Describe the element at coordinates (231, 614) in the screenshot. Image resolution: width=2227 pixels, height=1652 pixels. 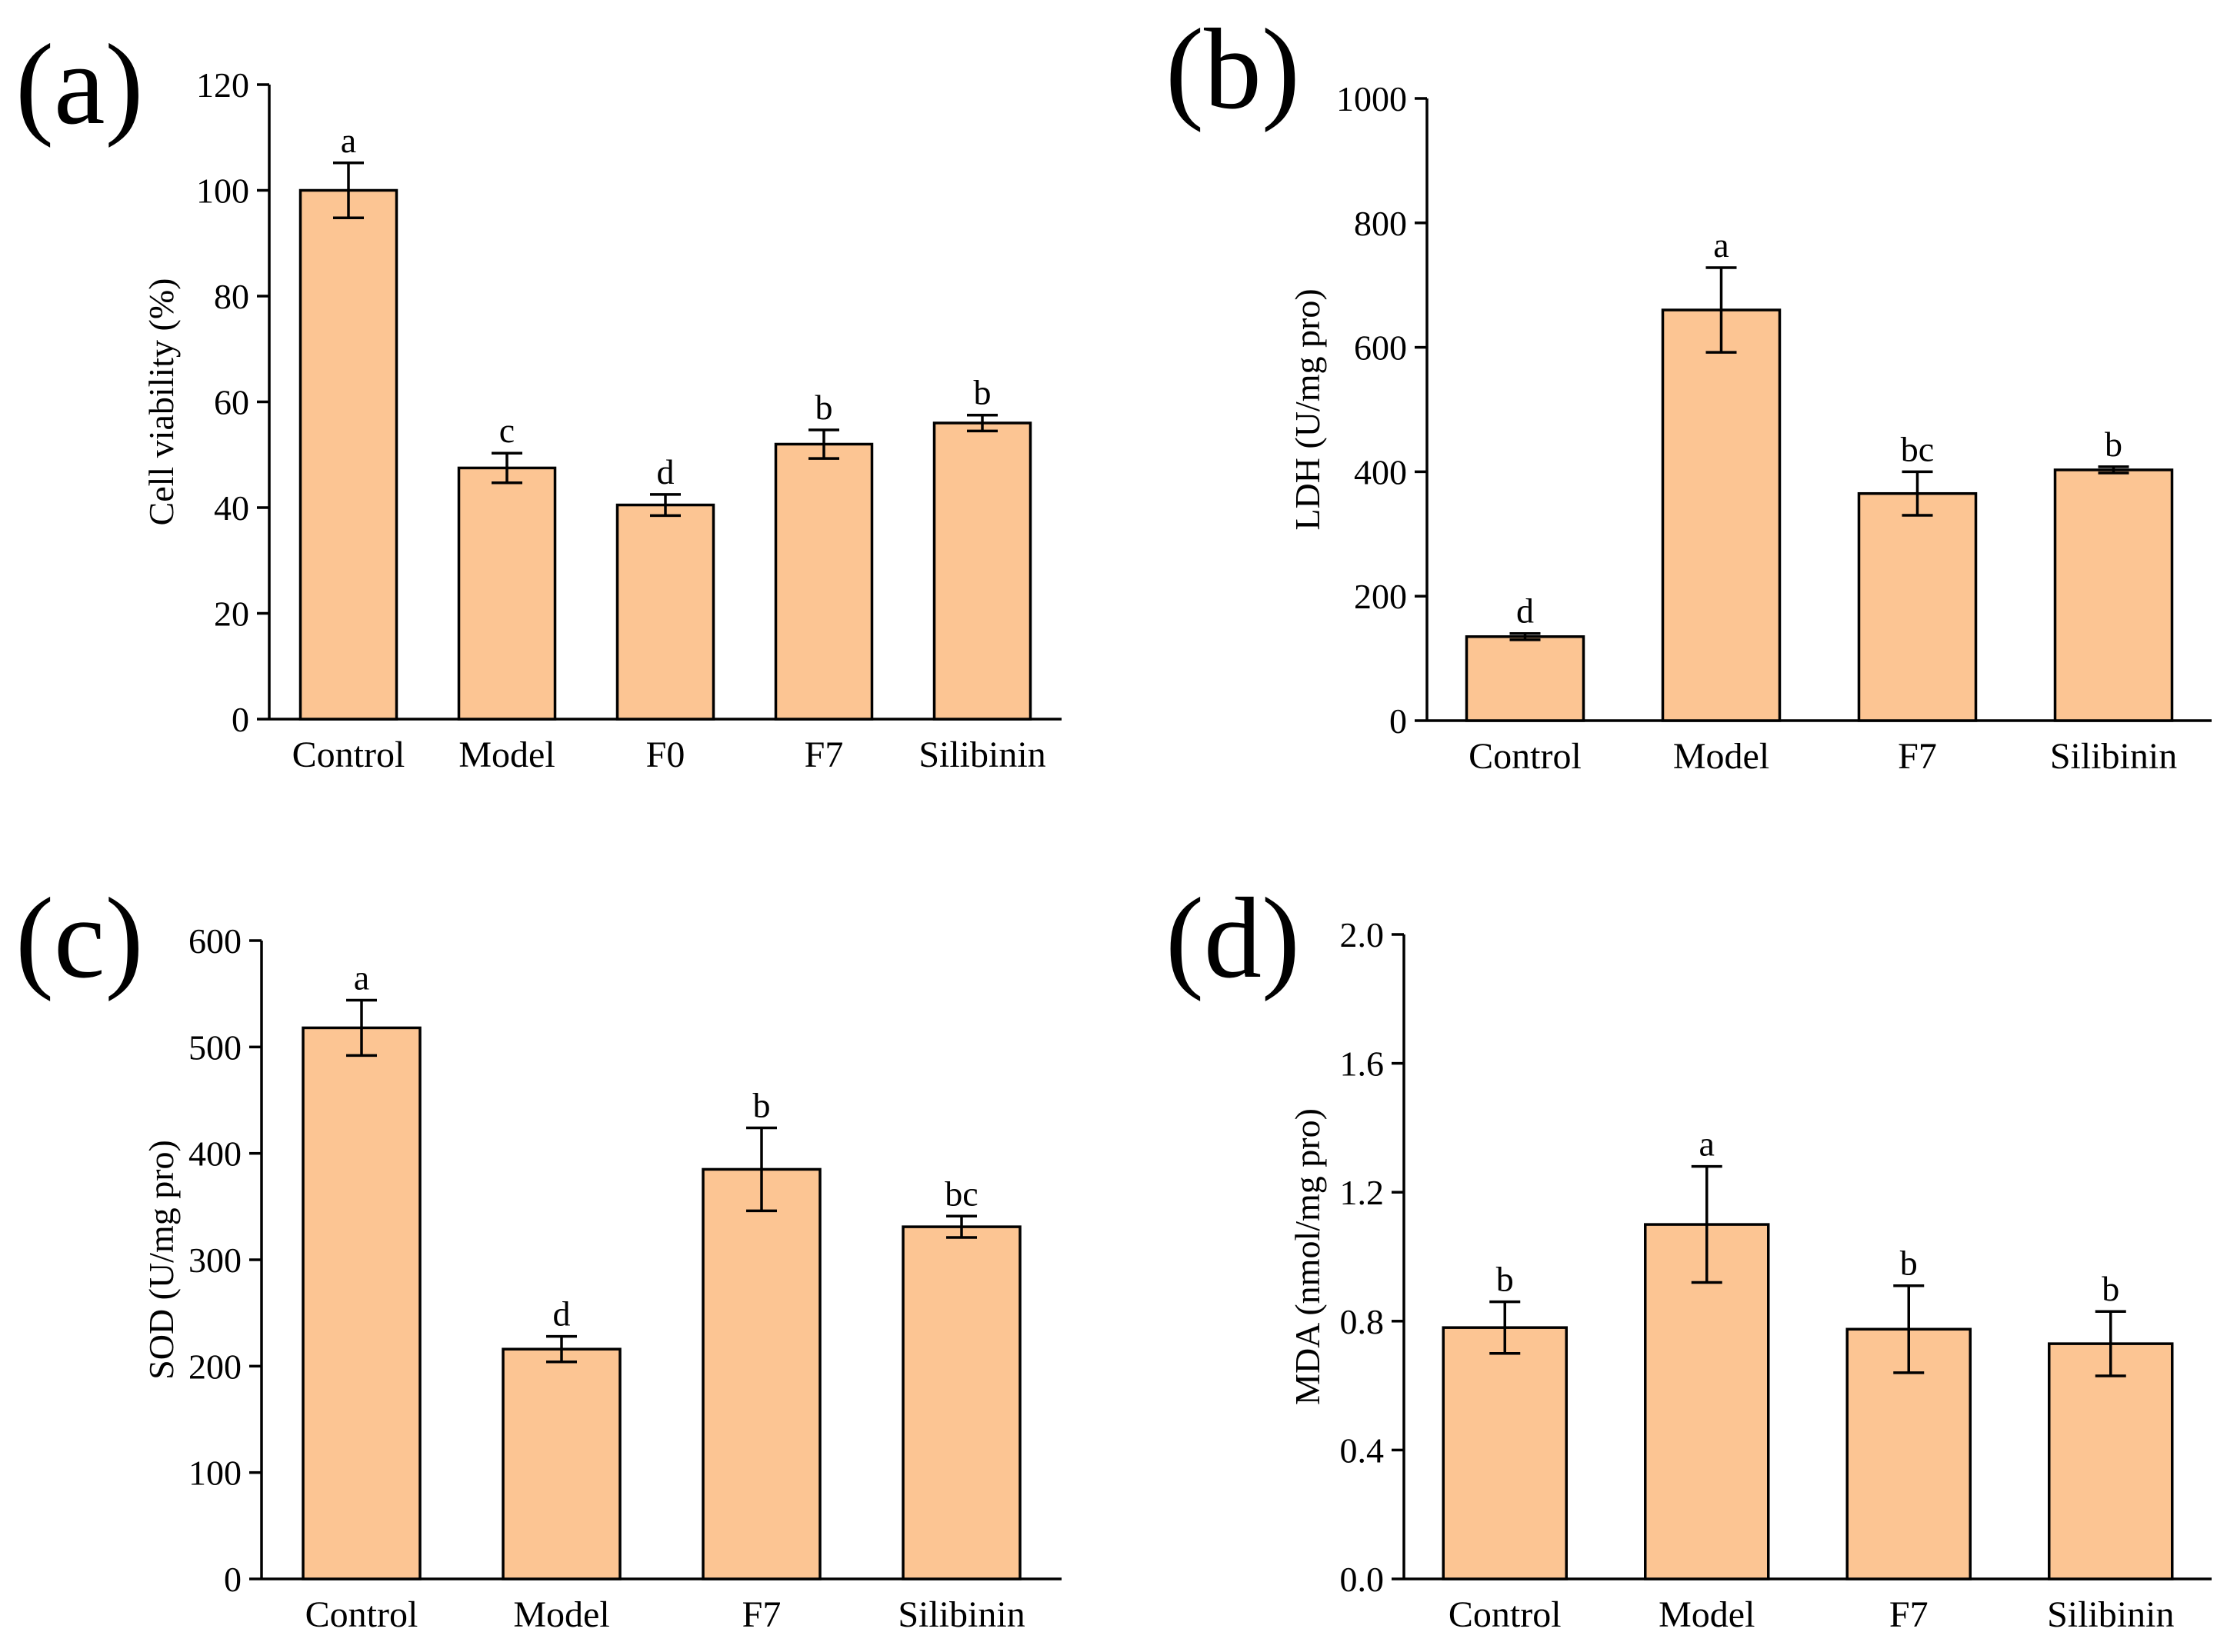
I see `y-tick-label: 20` at that location.